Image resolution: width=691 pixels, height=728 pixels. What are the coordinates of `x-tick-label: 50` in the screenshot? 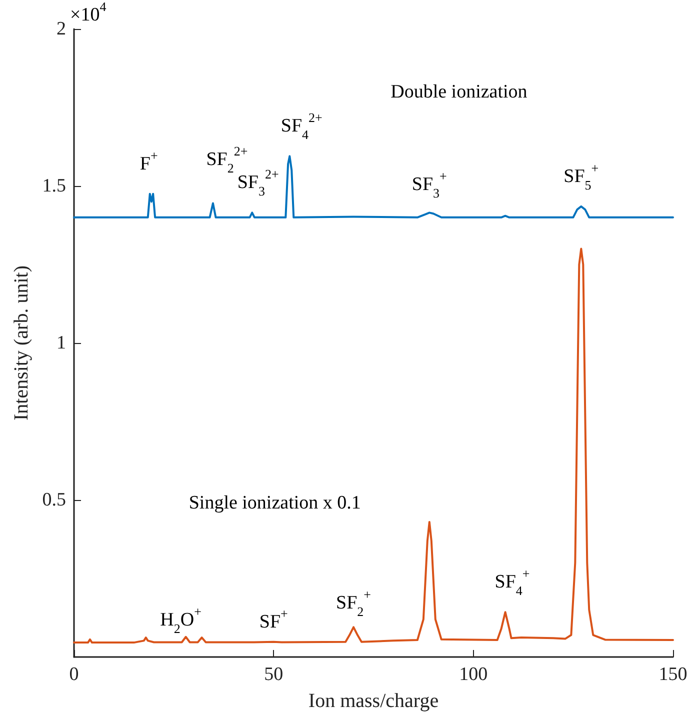 It's located at (274, 674).